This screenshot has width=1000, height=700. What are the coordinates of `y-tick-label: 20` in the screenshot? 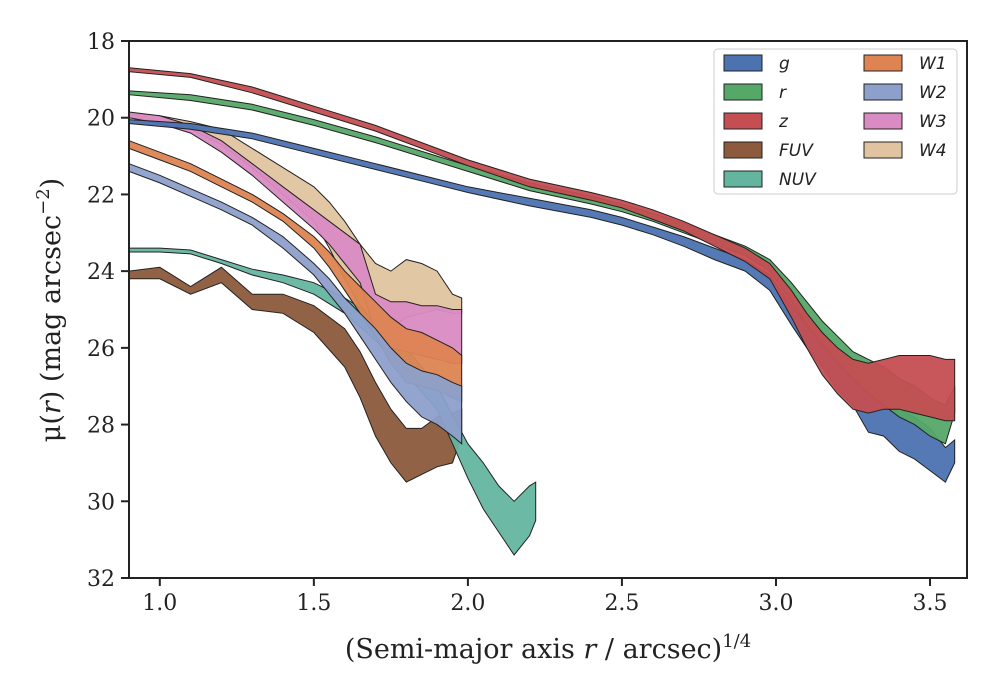 It's located at (101, 119).